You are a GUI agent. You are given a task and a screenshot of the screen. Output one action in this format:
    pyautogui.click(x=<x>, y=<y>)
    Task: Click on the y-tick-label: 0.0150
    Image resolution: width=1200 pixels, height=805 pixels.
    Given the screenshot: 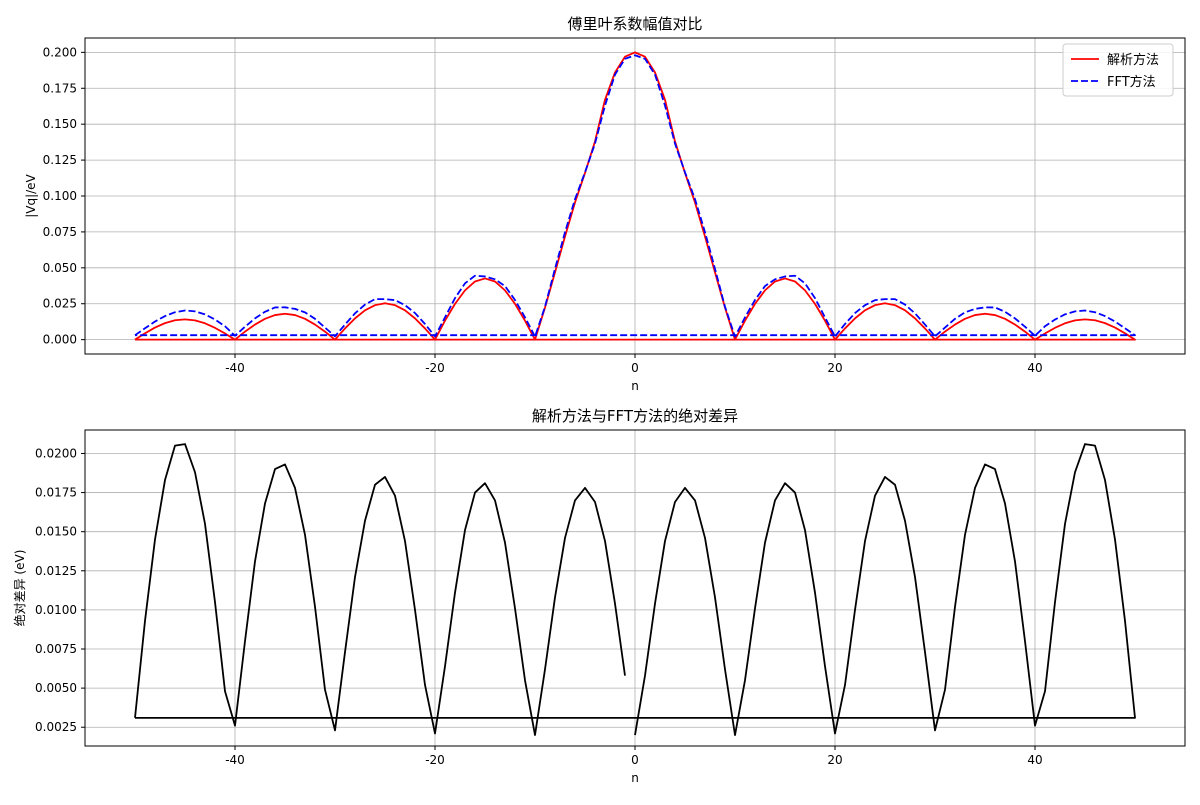 What is the action you would take?
    pyautogui.click(x=56, y=532)
    